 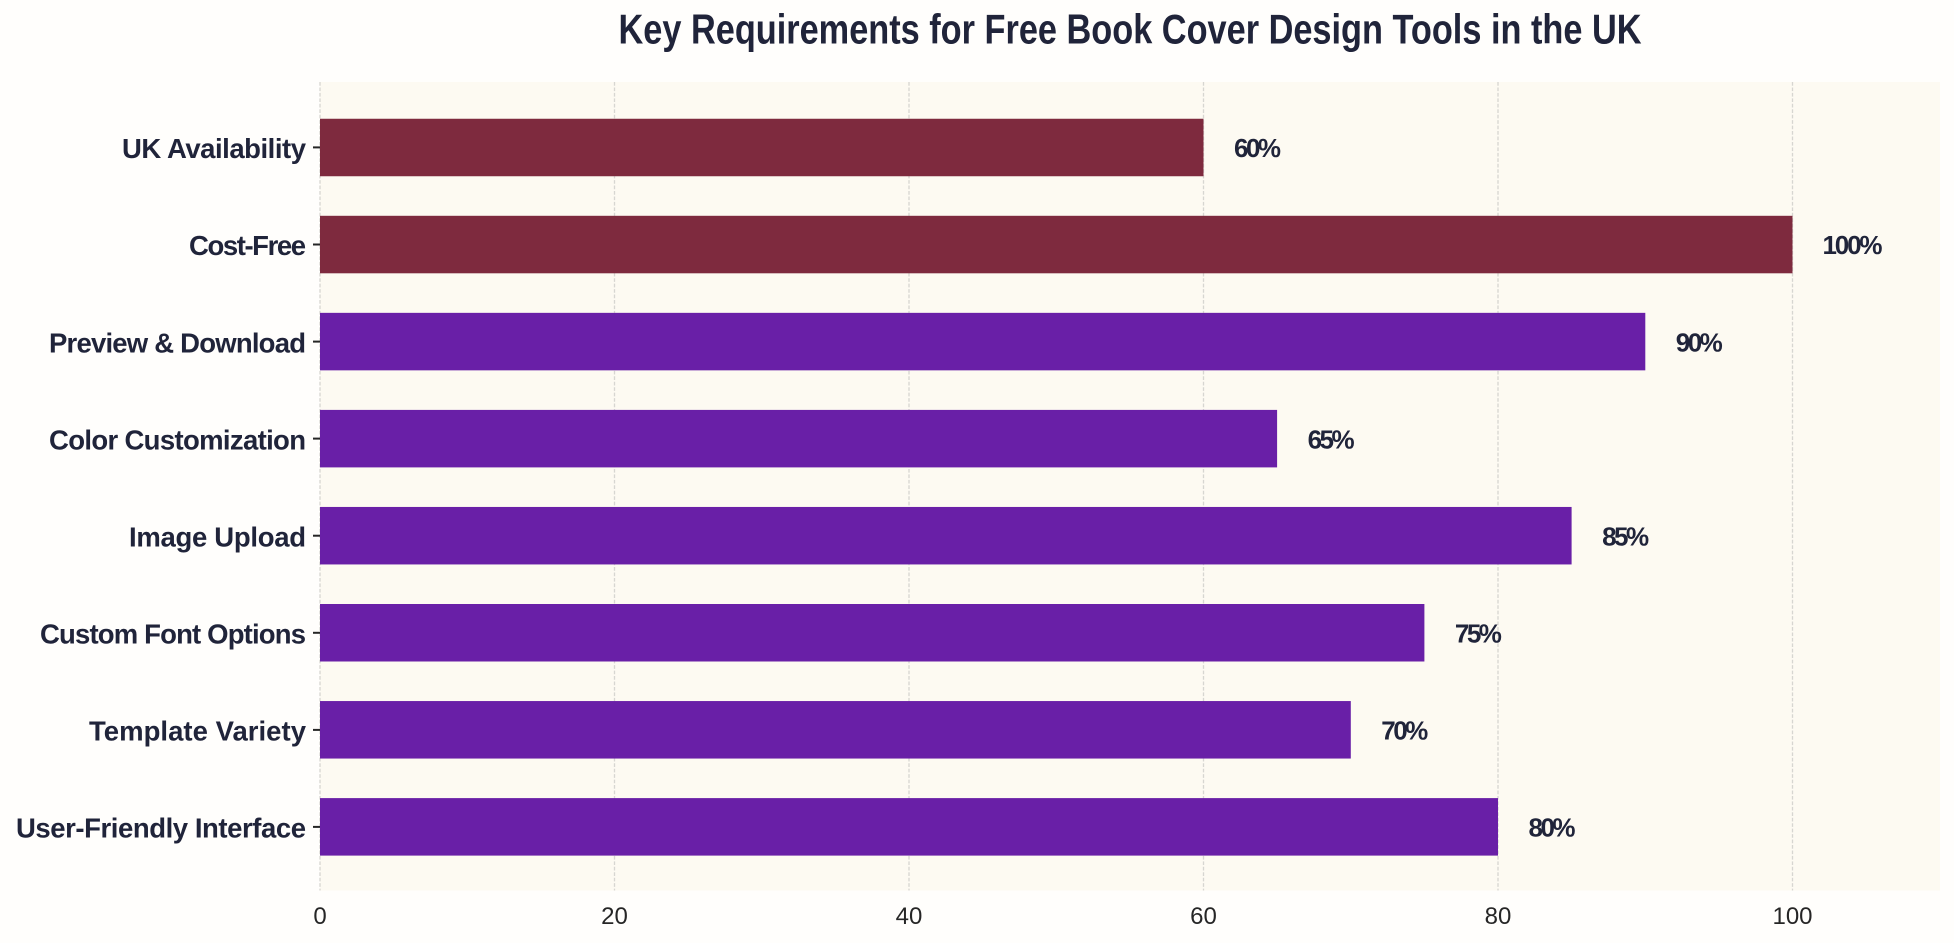 What do you see at coordinates (1853, 245) in the screenshot?
I see `svg-text: 100%` at bounding box center [1853, 245].